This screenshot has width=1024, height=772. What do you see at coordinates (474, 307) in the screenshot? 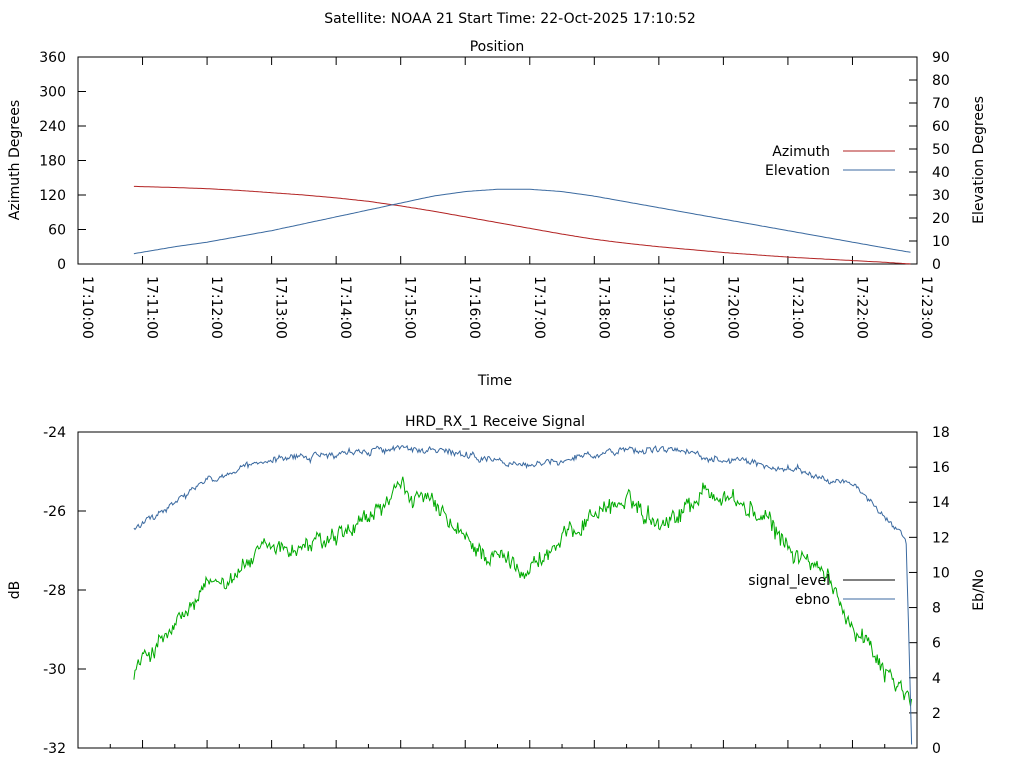
I see `x-tick-label: 17:16:00` at bounding box center [474, 307].